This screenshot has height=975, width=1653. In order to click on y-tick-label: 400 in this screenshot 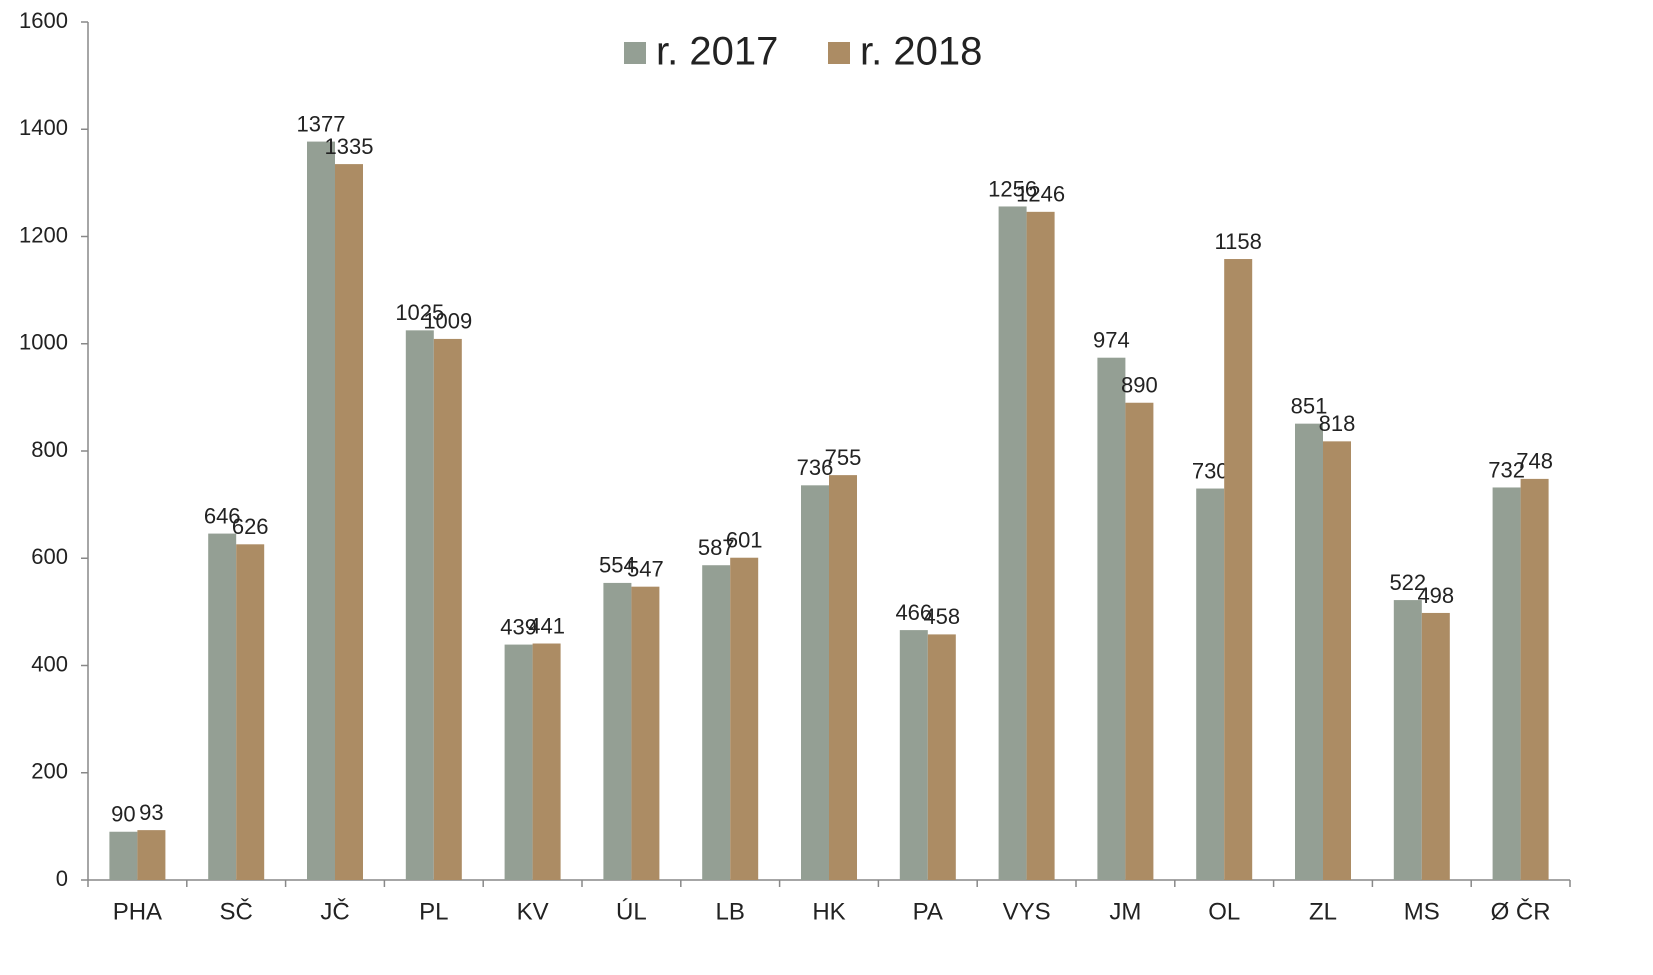, I will do `click(49, 663)`.